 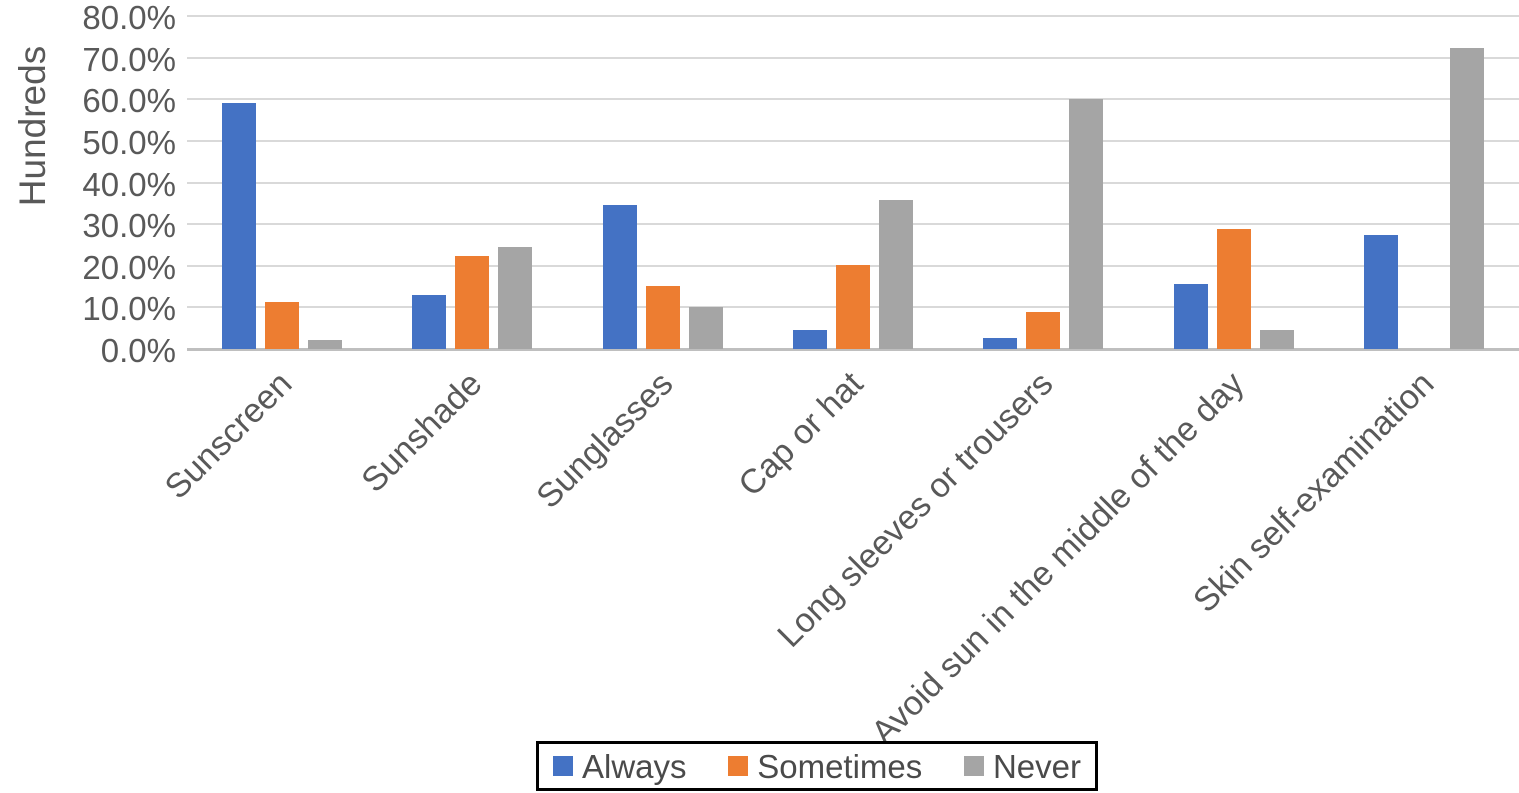 I want to click on legend-item-never: Never, so click(x=1022, y=766).